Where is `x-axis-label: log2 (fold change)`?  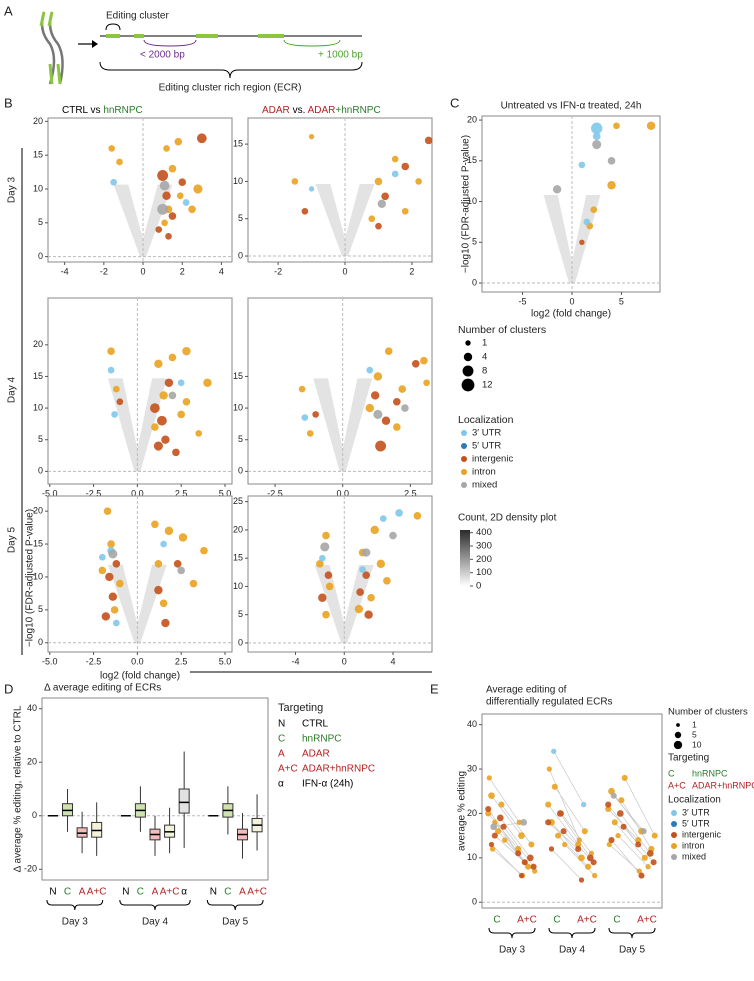 x-axis-label: log2 (fold change) is located at coordinates (140, 676).